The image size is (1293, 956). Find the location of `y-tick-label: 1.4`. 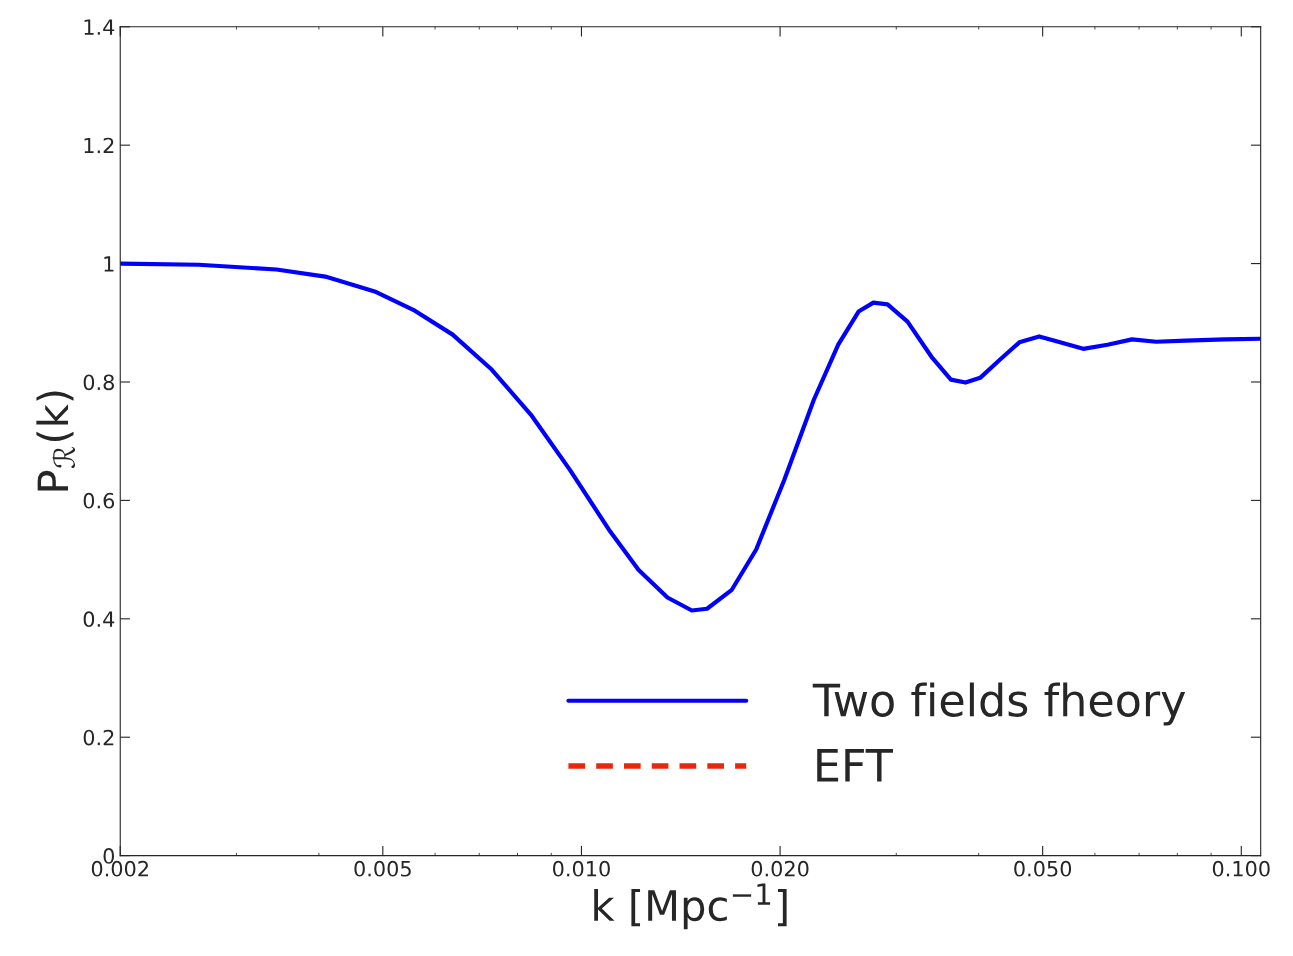

y-tick-label: 1.4 is located at coordinates (99, 27).